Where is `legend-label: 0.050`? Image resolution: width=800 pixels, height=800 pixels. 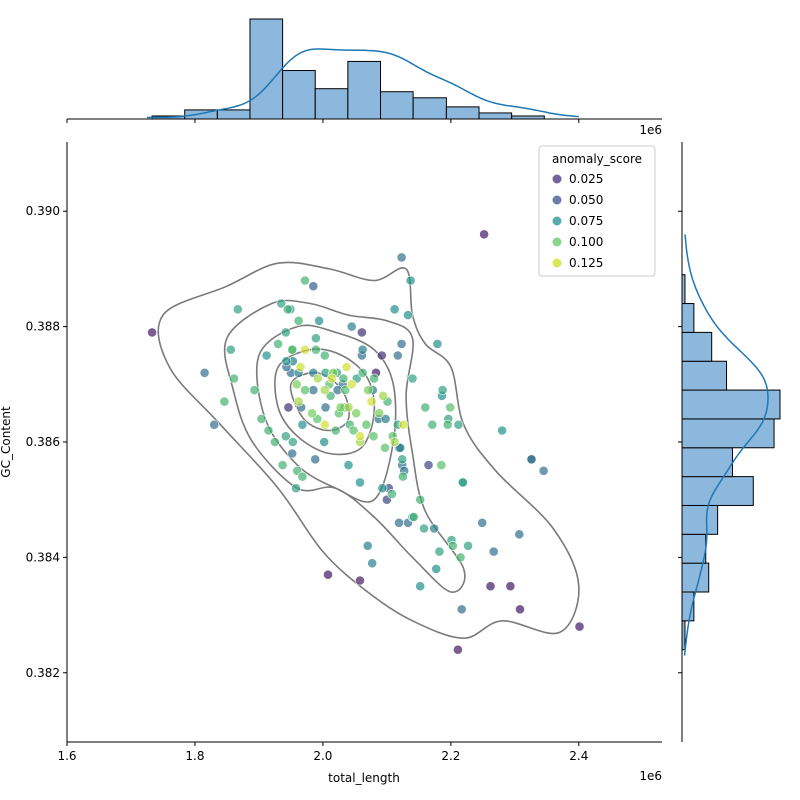
legend-label: 0.050 is located at coordinates (586, 200).